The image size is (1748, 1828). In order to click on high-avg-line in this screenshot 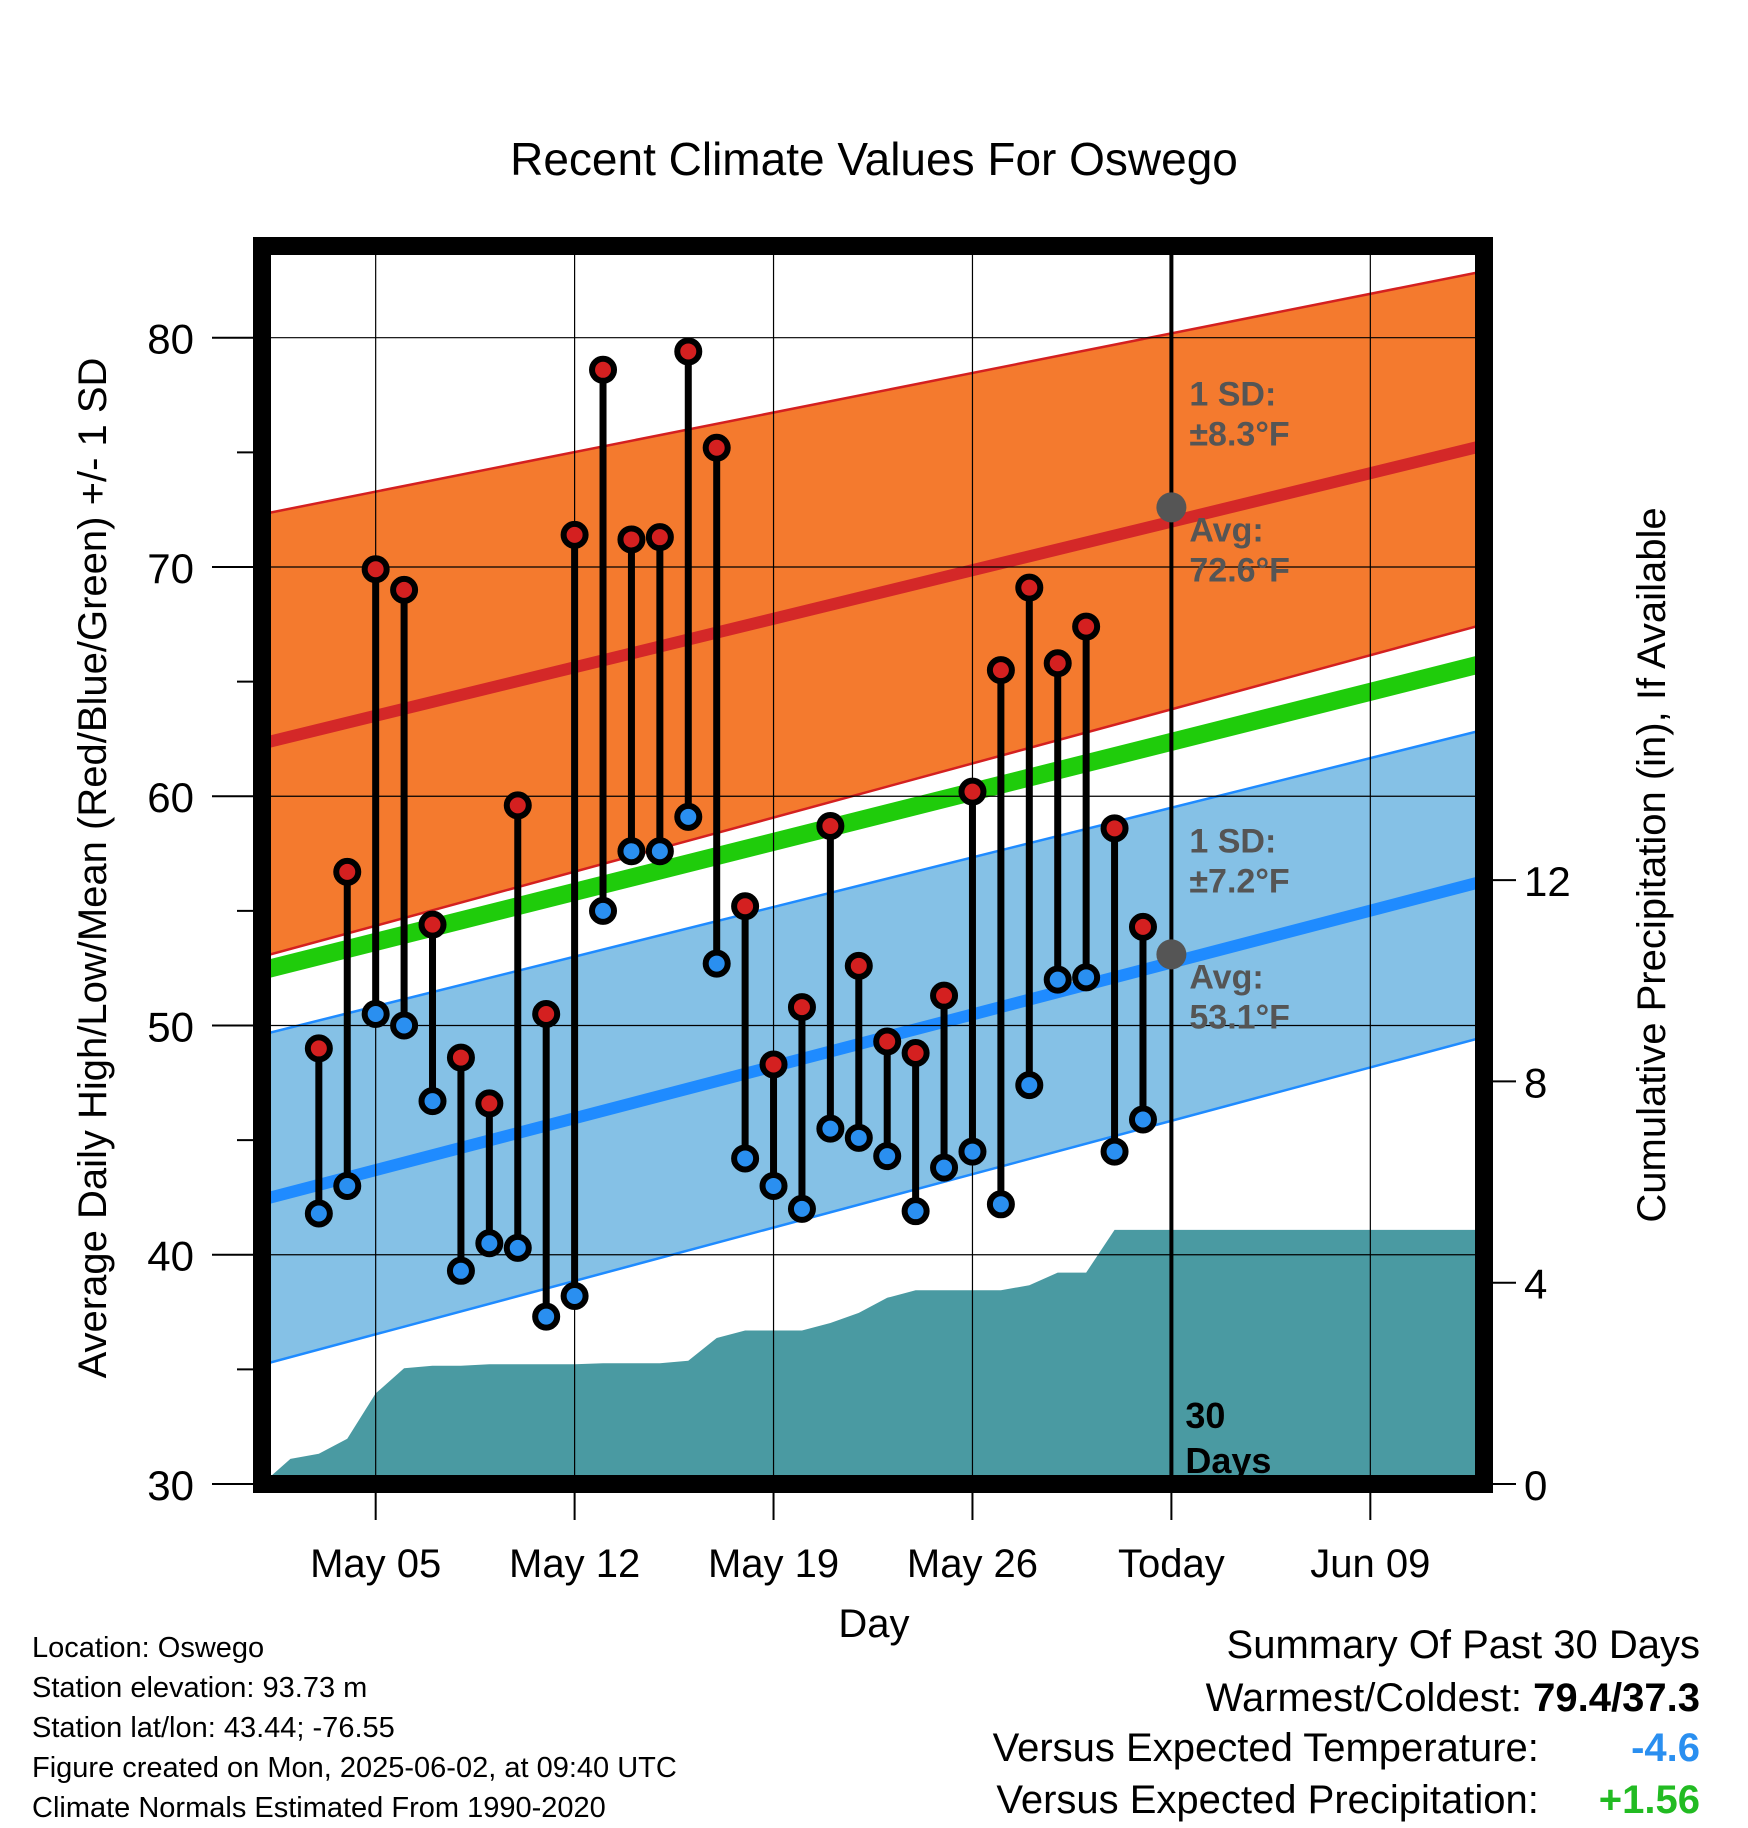, I will do `click(873, 594)`.